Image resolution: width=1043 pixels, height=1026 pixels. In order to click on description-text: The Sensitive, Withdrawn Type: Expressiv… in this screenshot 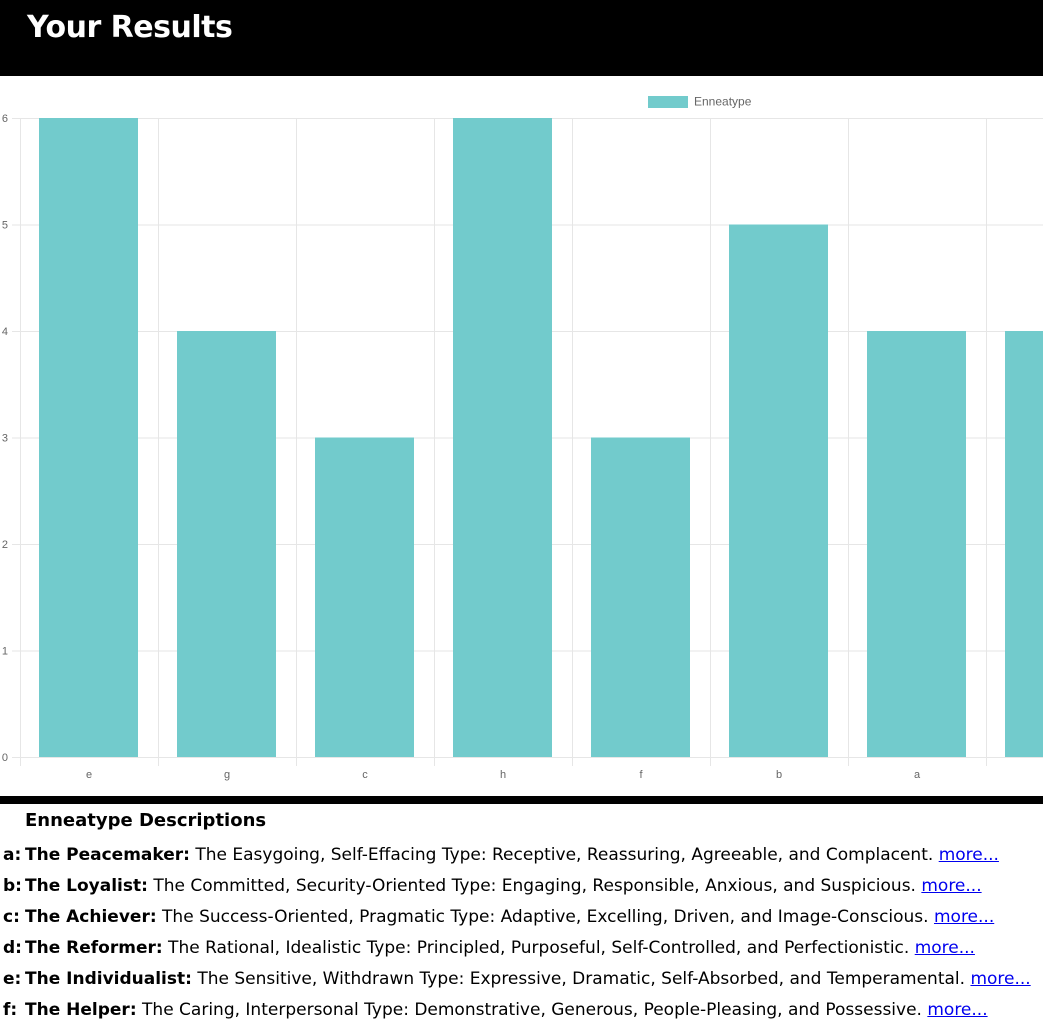, I will do `click(581, 979)`.